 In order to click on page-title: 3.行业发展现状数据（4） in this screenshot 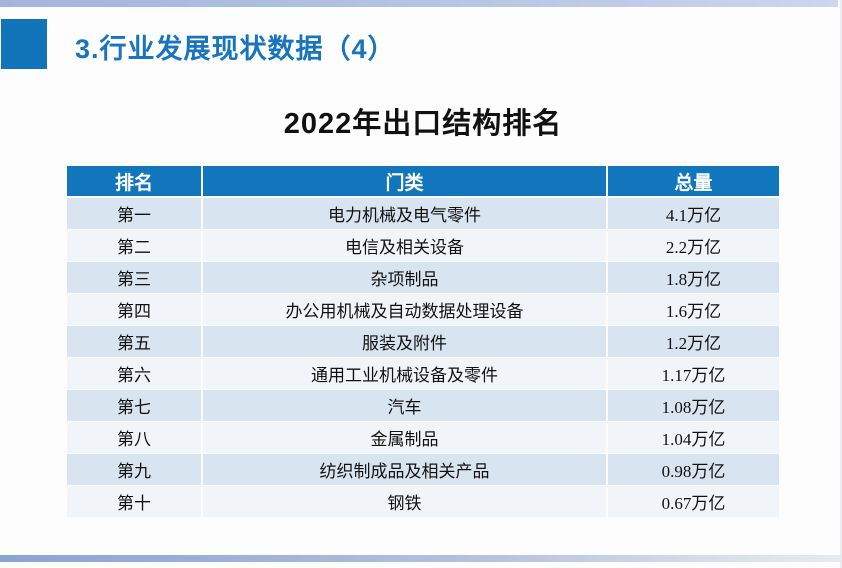, I will do `click(235, 49)`.